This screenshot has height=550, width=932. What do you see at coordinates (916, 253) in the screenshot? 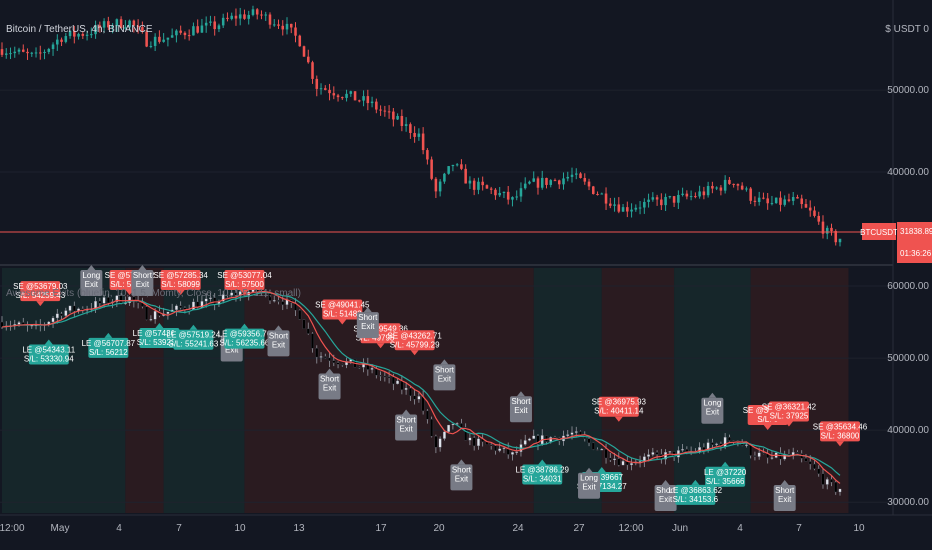
I see `countdown-value: 01:36:26` at bounding box center [916, 253].